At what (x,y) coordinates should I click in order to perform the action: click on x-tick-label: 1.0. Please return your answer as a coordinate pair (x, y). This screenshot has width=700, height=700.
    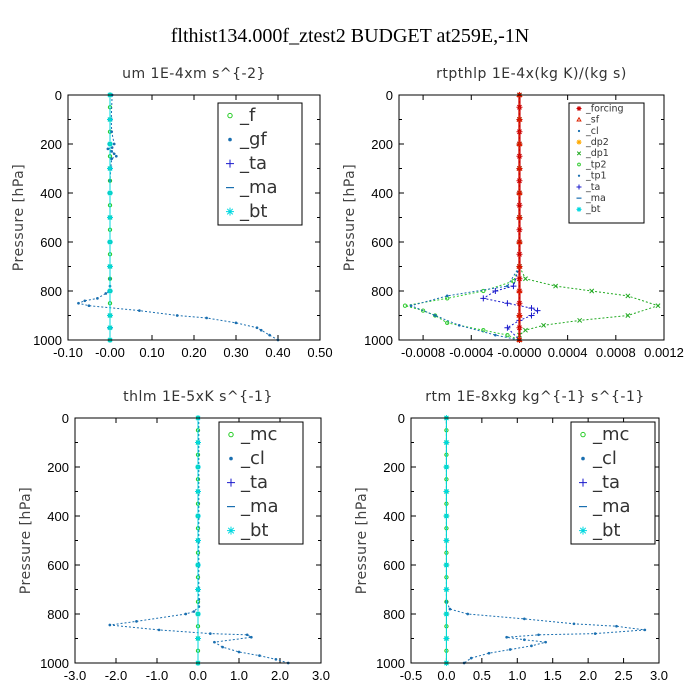
    Looking at the image, I should click on (517, 675).